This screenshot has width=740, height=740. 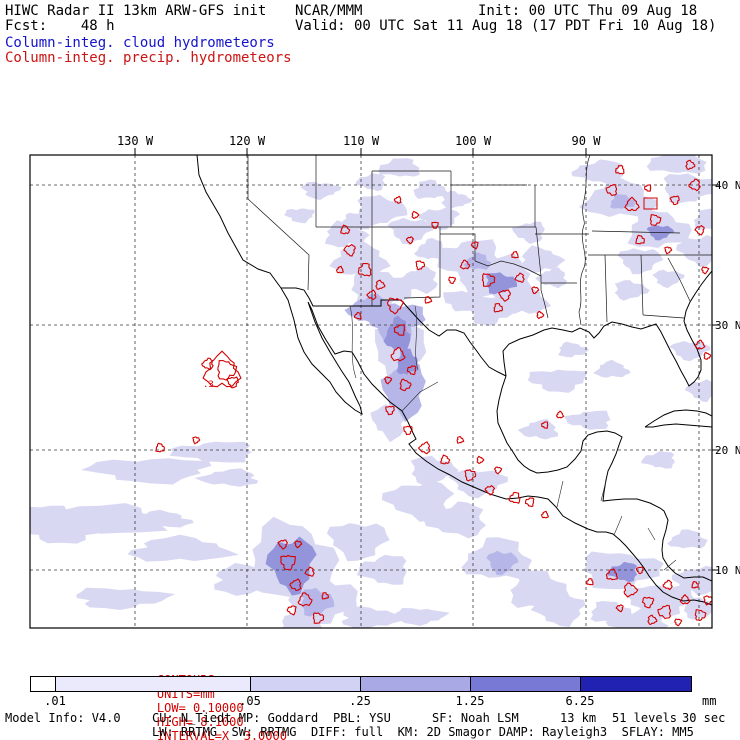 What do you see at coordinates (475, 718) in the screenshot?
I see `model-sf: SF: Noah LSM` at bounding box center [475, 718].